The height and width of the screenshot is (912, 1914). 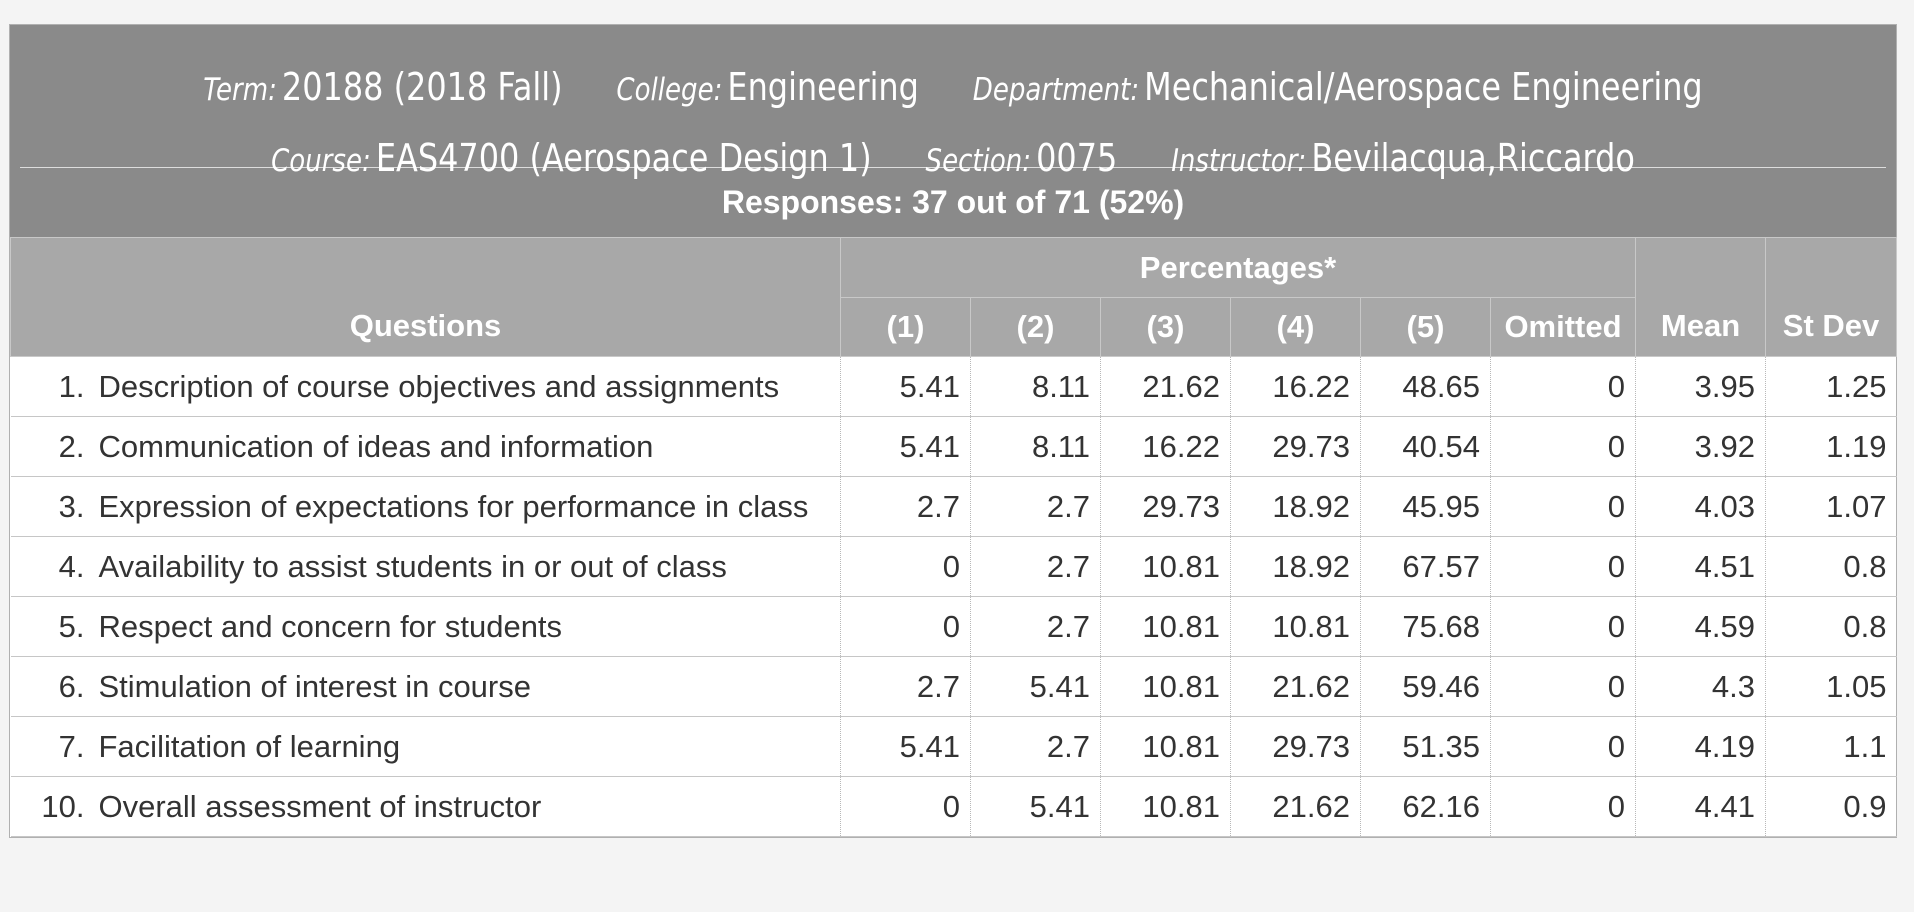 I want to click on instructor-label: Instructor:, so click(x=1239, y=161).